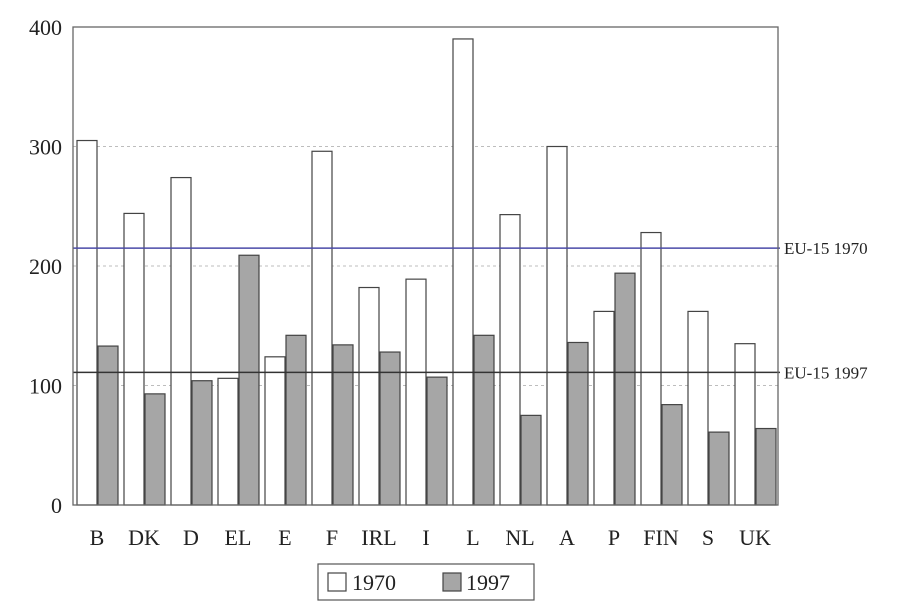 Image resolution: width=907 pixels, height=601 pixels. What do you see at coordinates (708, 537) in the screenshot?
I see `x-category-label: S` at bounding box center [708, 537].